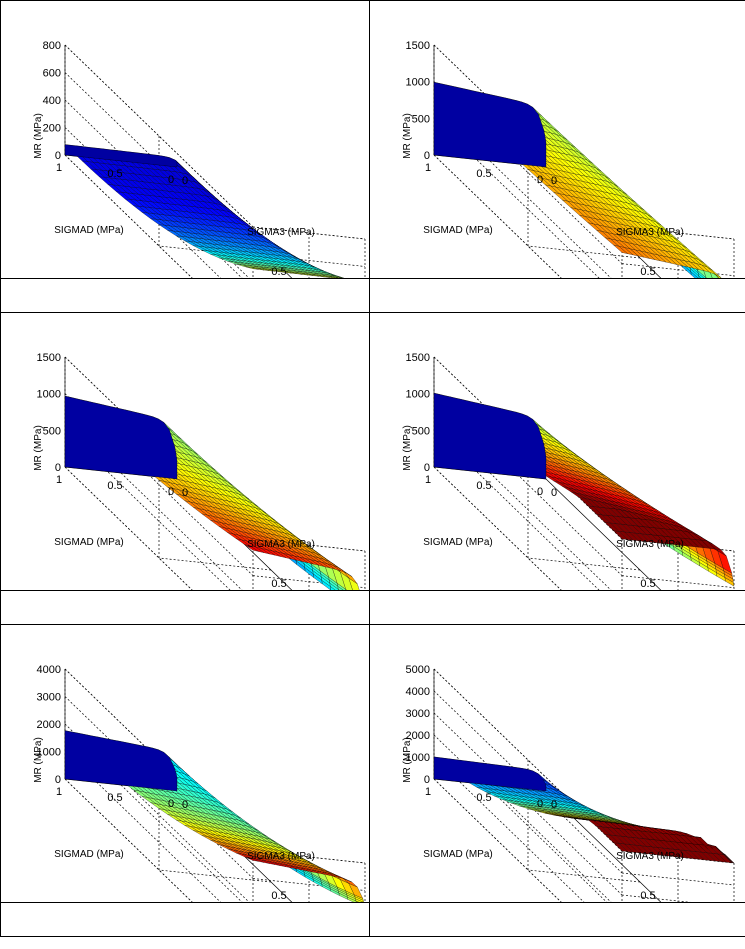 This screenshot has width=745, height=949. What do you see at coordinates (52, 46) in the screenshot?
I see `z-tick-label: 800` at bounding box center [52, 46].